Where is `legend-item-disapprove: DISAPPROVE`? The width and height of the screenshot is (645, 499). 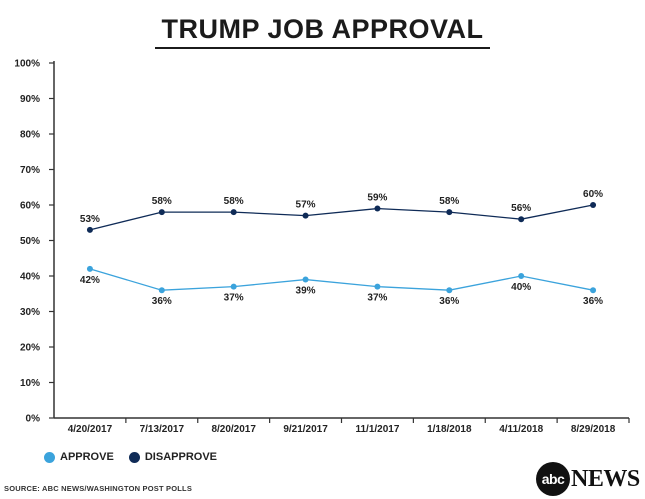
legend-item-disapprove: DISAPPROVE is located at coordinates (172, 457).